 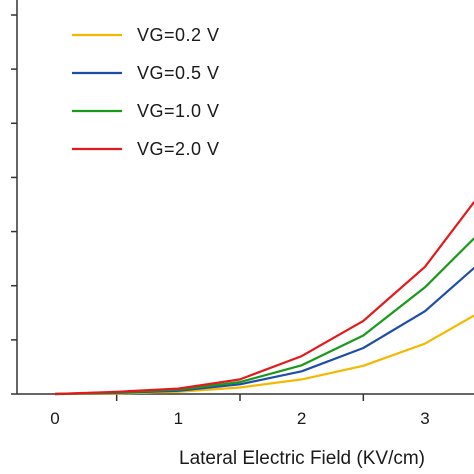 I want to click on x-tick-label: 0, so click(x=54, y=418).